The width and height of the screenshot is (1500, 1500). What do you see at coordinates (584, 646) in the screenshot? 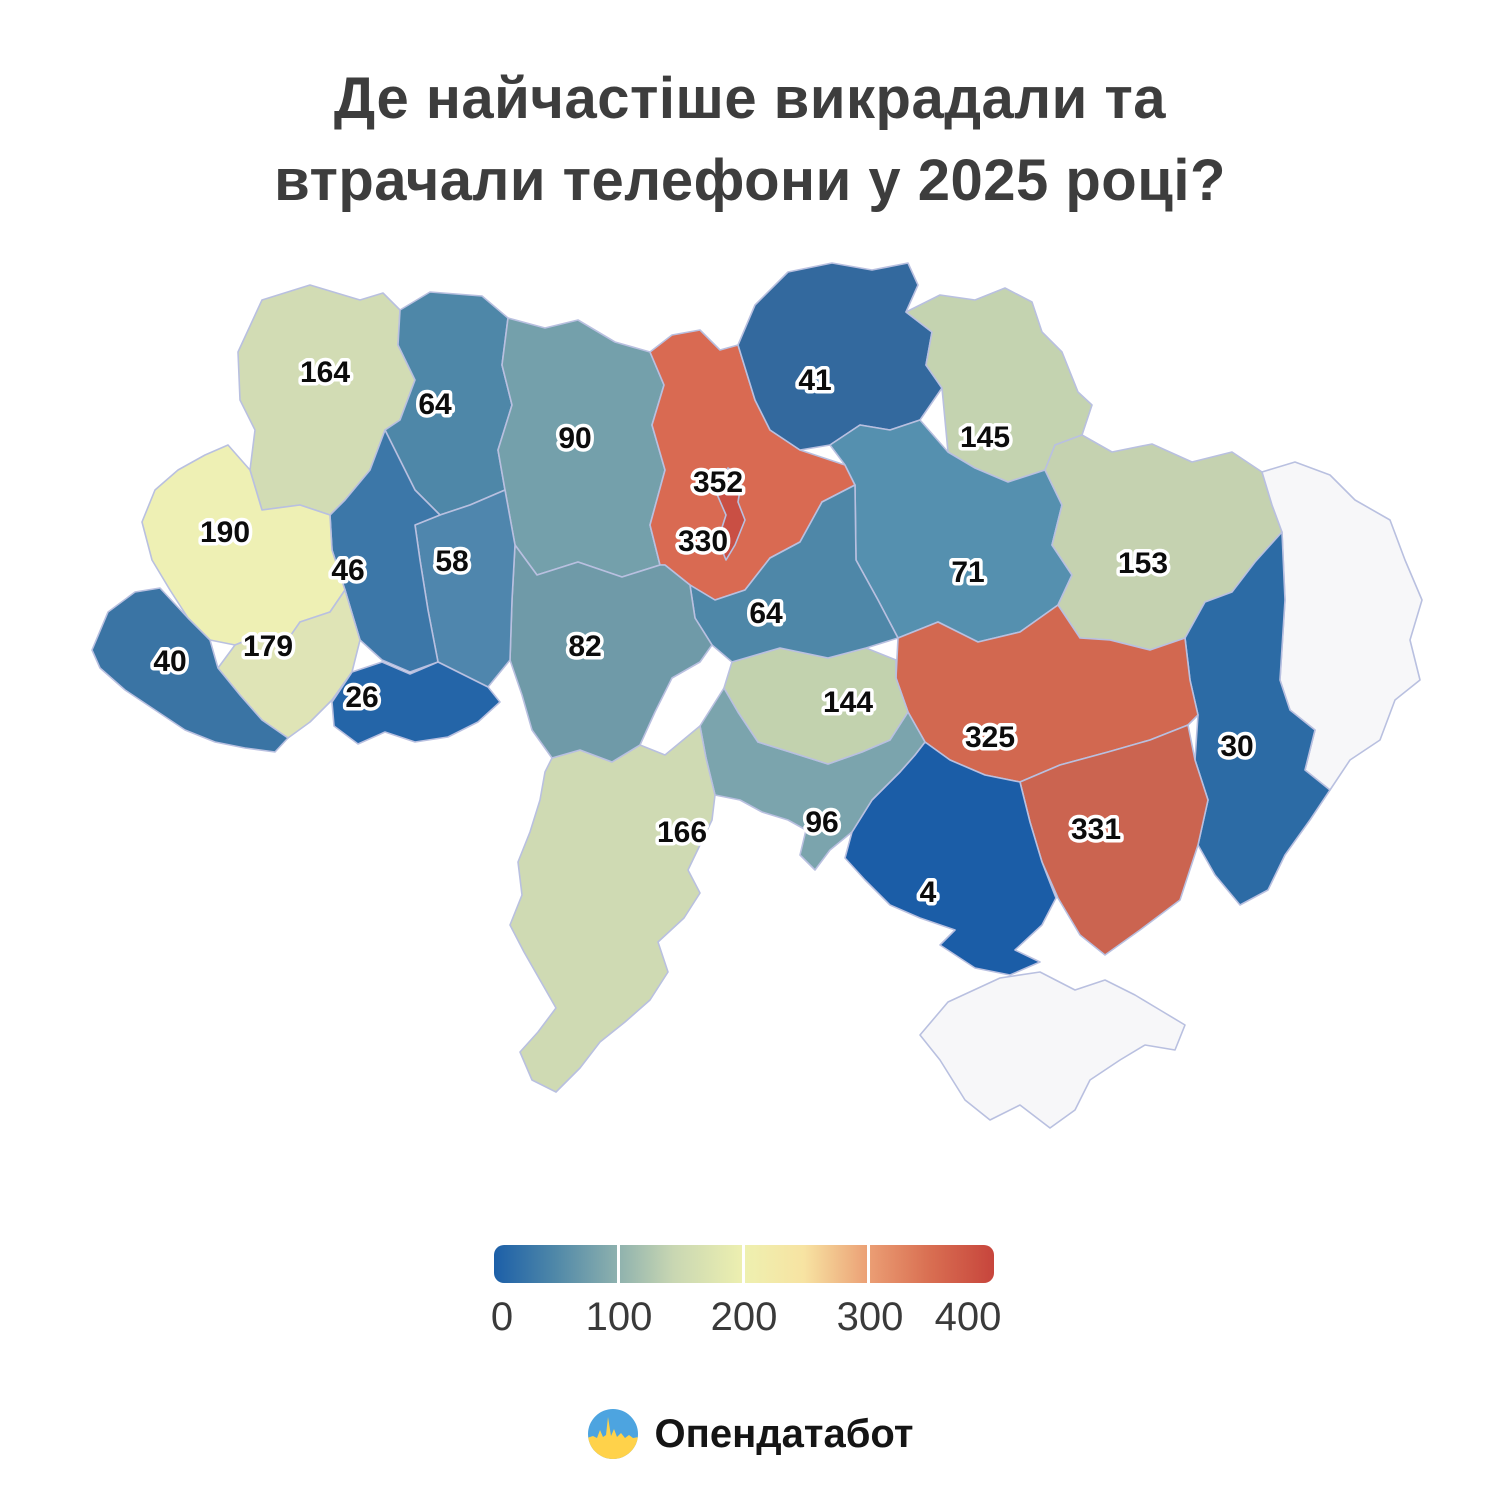
I see `region-vinnytsia-value: 82` at bounding box center [584, 646].